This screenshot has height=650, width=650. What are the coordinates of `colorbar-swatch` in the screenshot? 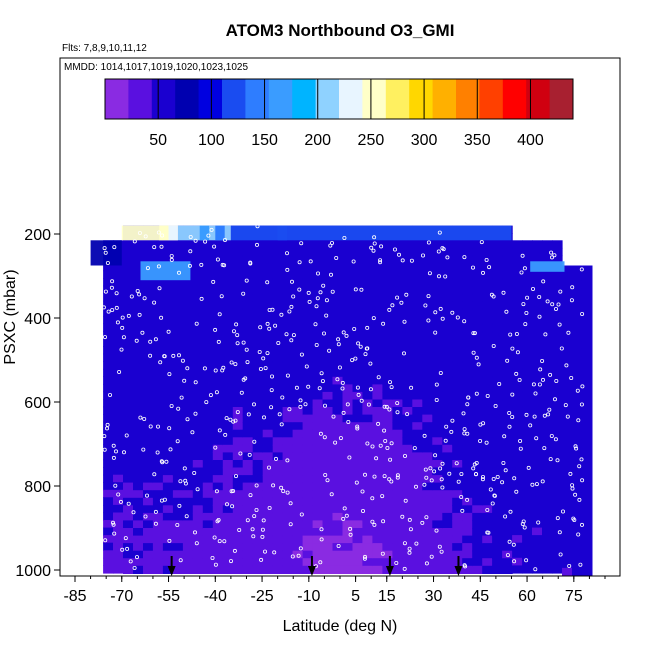 It's located at (444, 99).